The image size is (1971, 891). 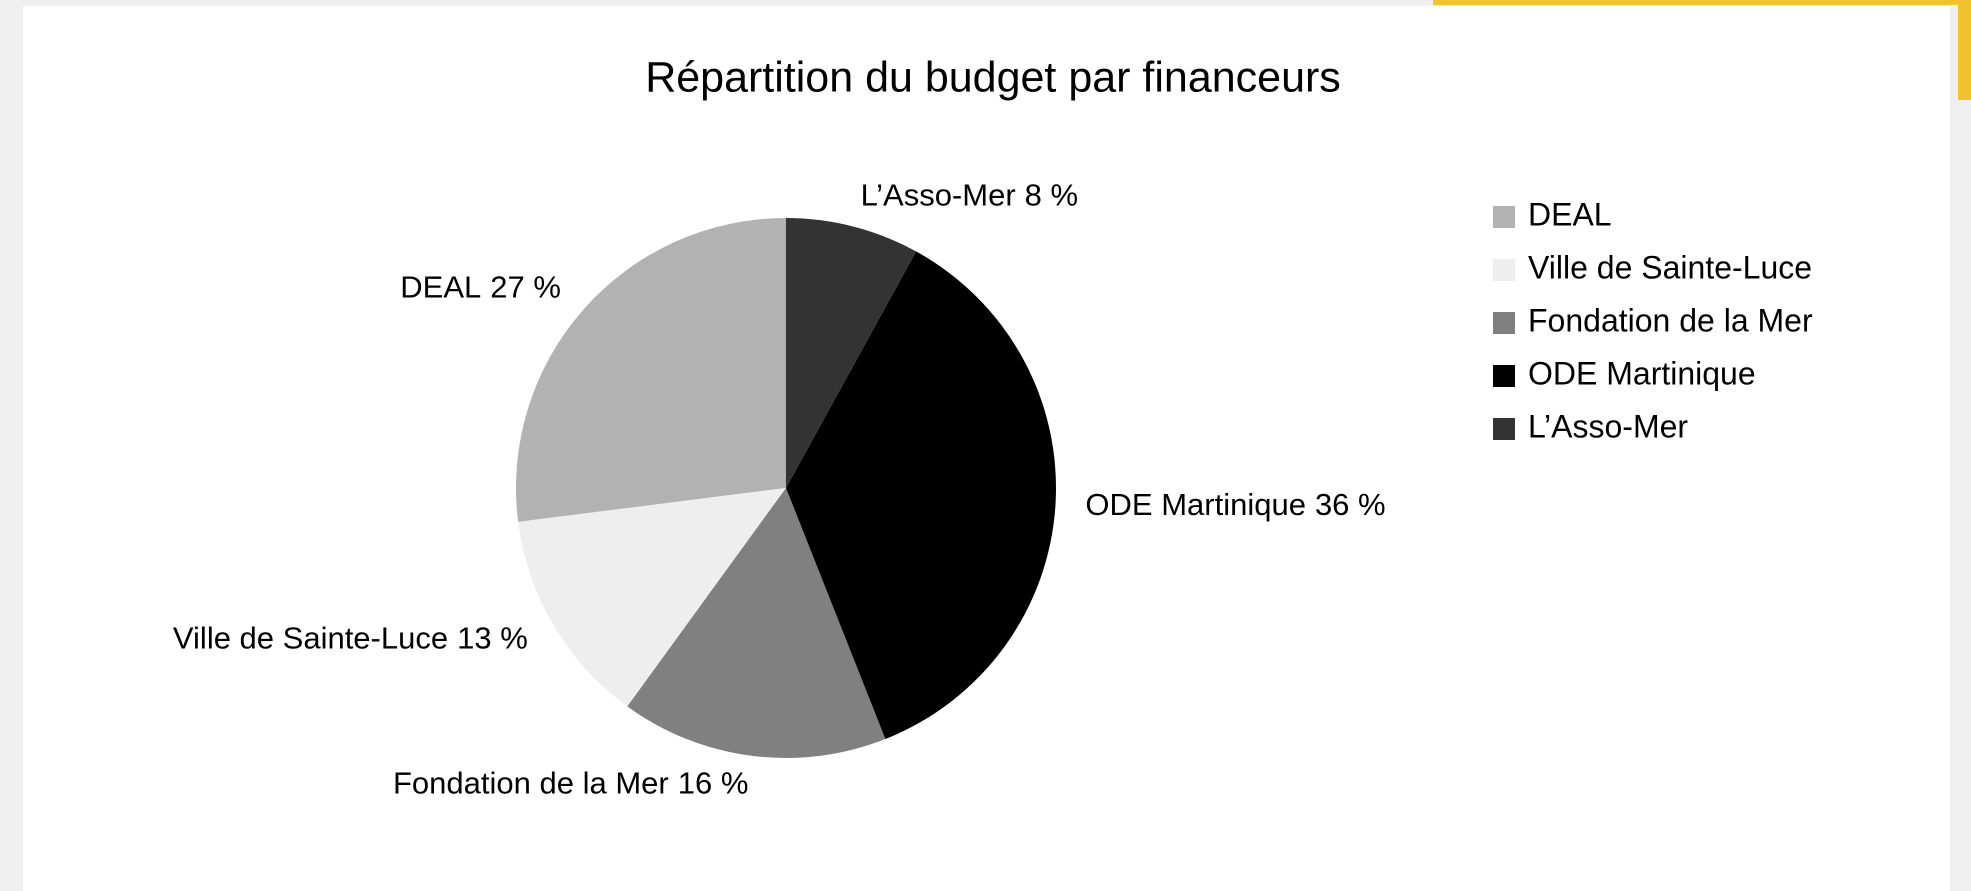 What do you see at coordinates (525, 287) in the screenshot?
I see `label-value: 27 %` at bounding box center [525, 287].